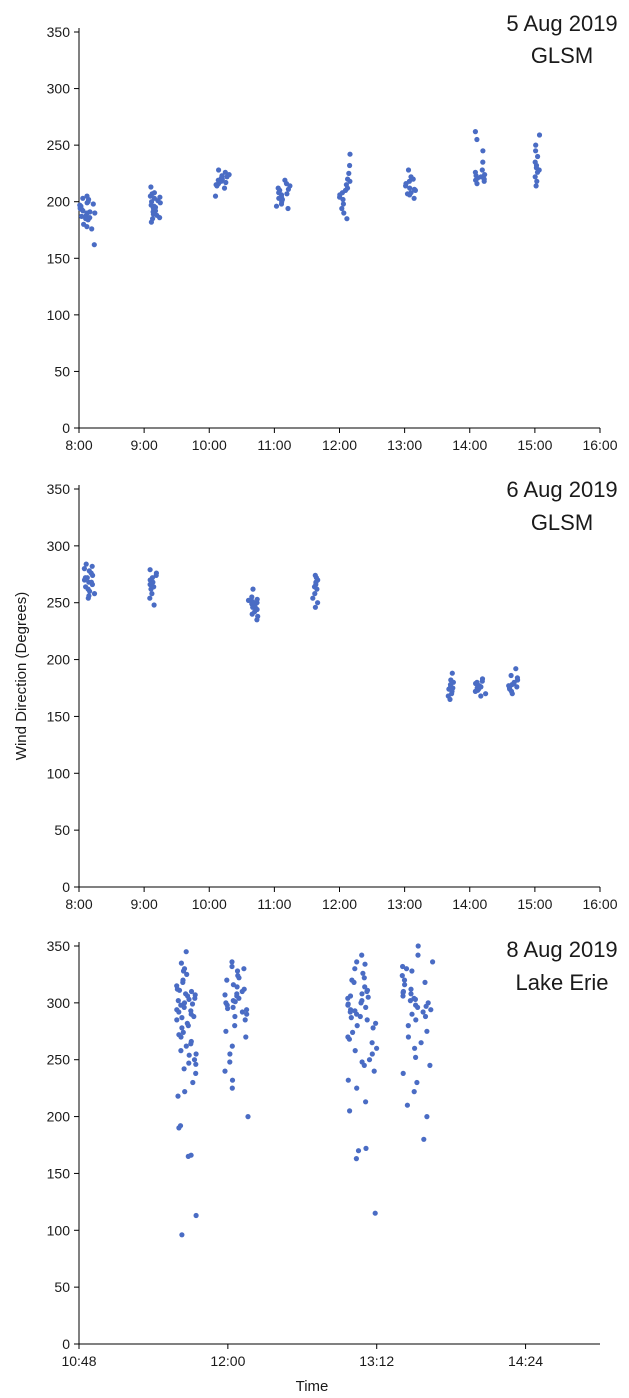 The width and height of the screenshot is (629, 1398). What do you see at coordinates (562, 982) in the screenshot?
I see `chart-title-site: Lake Erie` at bounding box center [562, 982].